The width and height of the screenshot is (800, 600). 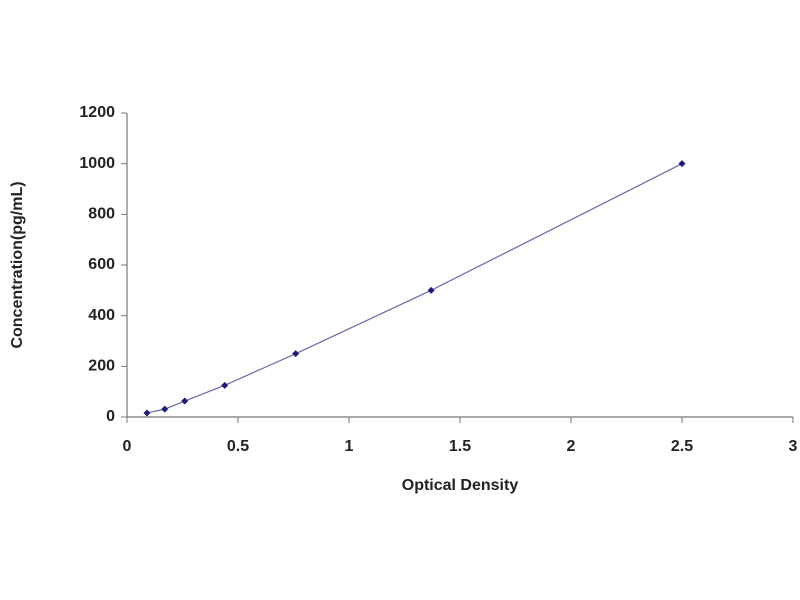 What do you see at coordinates (349, 446) in the screenshot?
I see `x-tick-label: 1` at bounding box center [349, 446].